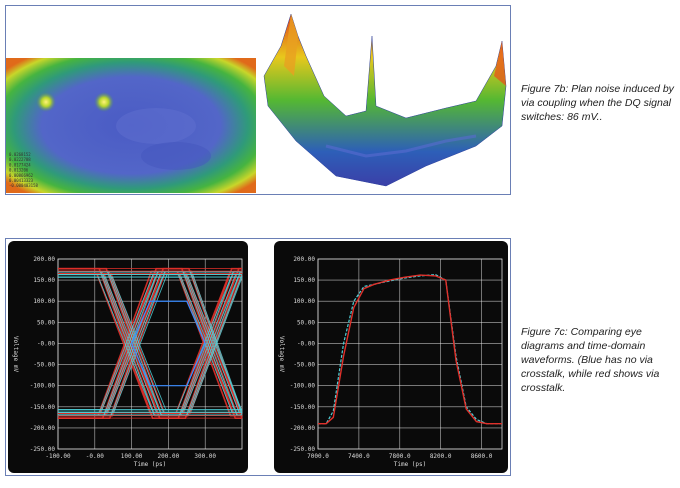 This screenshot has width=680, height=488. What do you see at coordinates (132, 456) in the screenshot?
I see `x-tick-label: 100.00` at bounding box center [132, 456].